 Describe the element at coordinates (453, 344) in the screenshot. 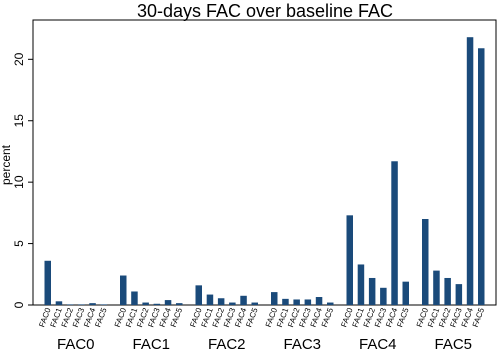

I see `x-tick-label: FAC5` at that location.